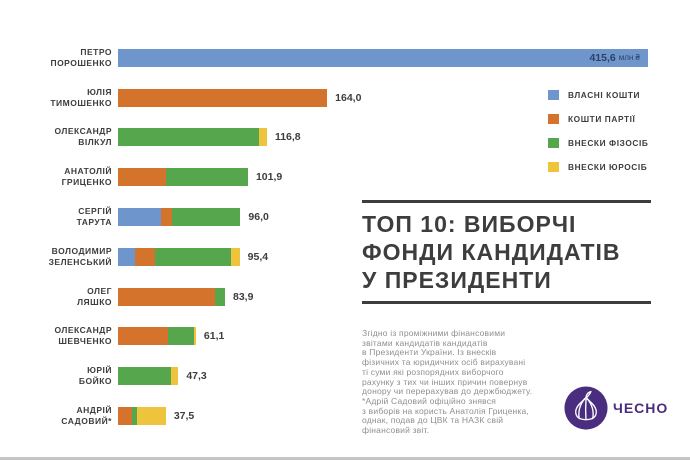 The image size is (690, 460). What do you see at coordinates (330, 98) in the screenshot?
I see `bar-row: ЮЛІЯ ТИМОШЕНКО 164,0` at bounding box center [330, 98].